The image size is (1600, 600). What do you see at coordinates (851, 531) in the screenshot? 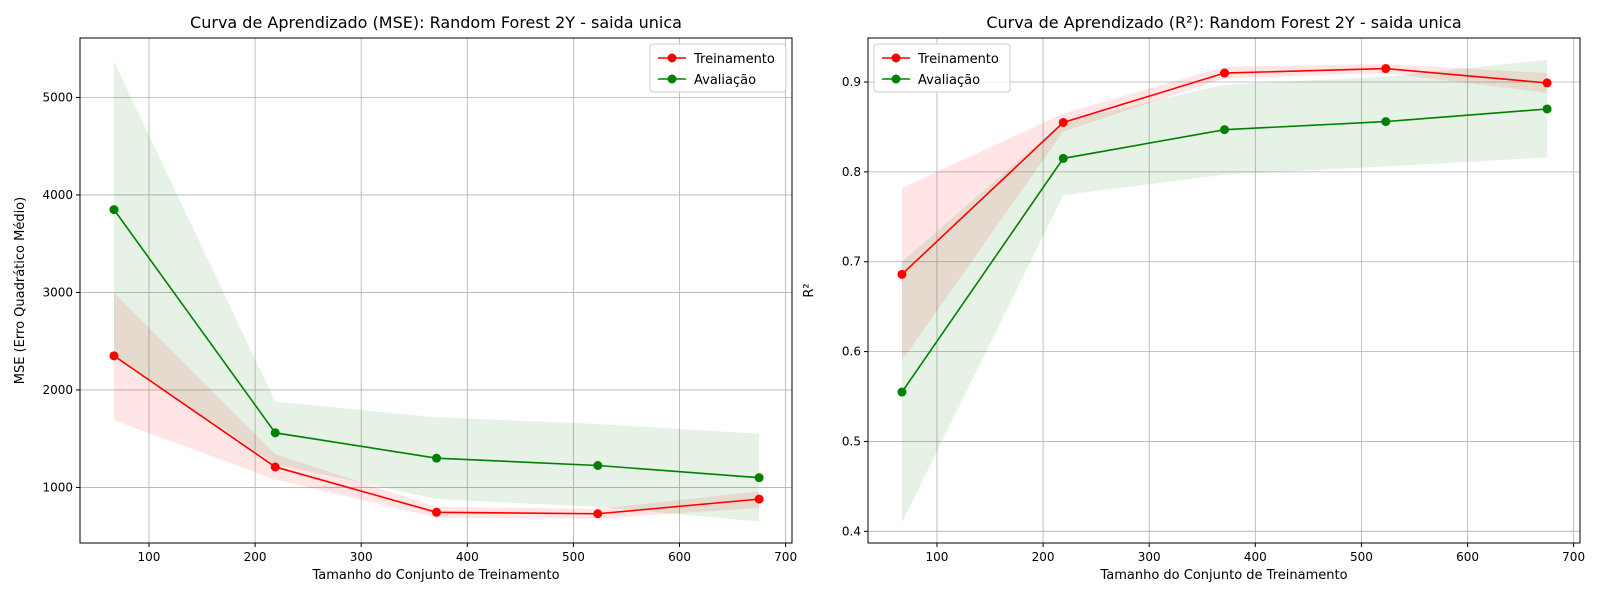
I see `y-tick-label: 0.4` at bounding box center [851, 531].